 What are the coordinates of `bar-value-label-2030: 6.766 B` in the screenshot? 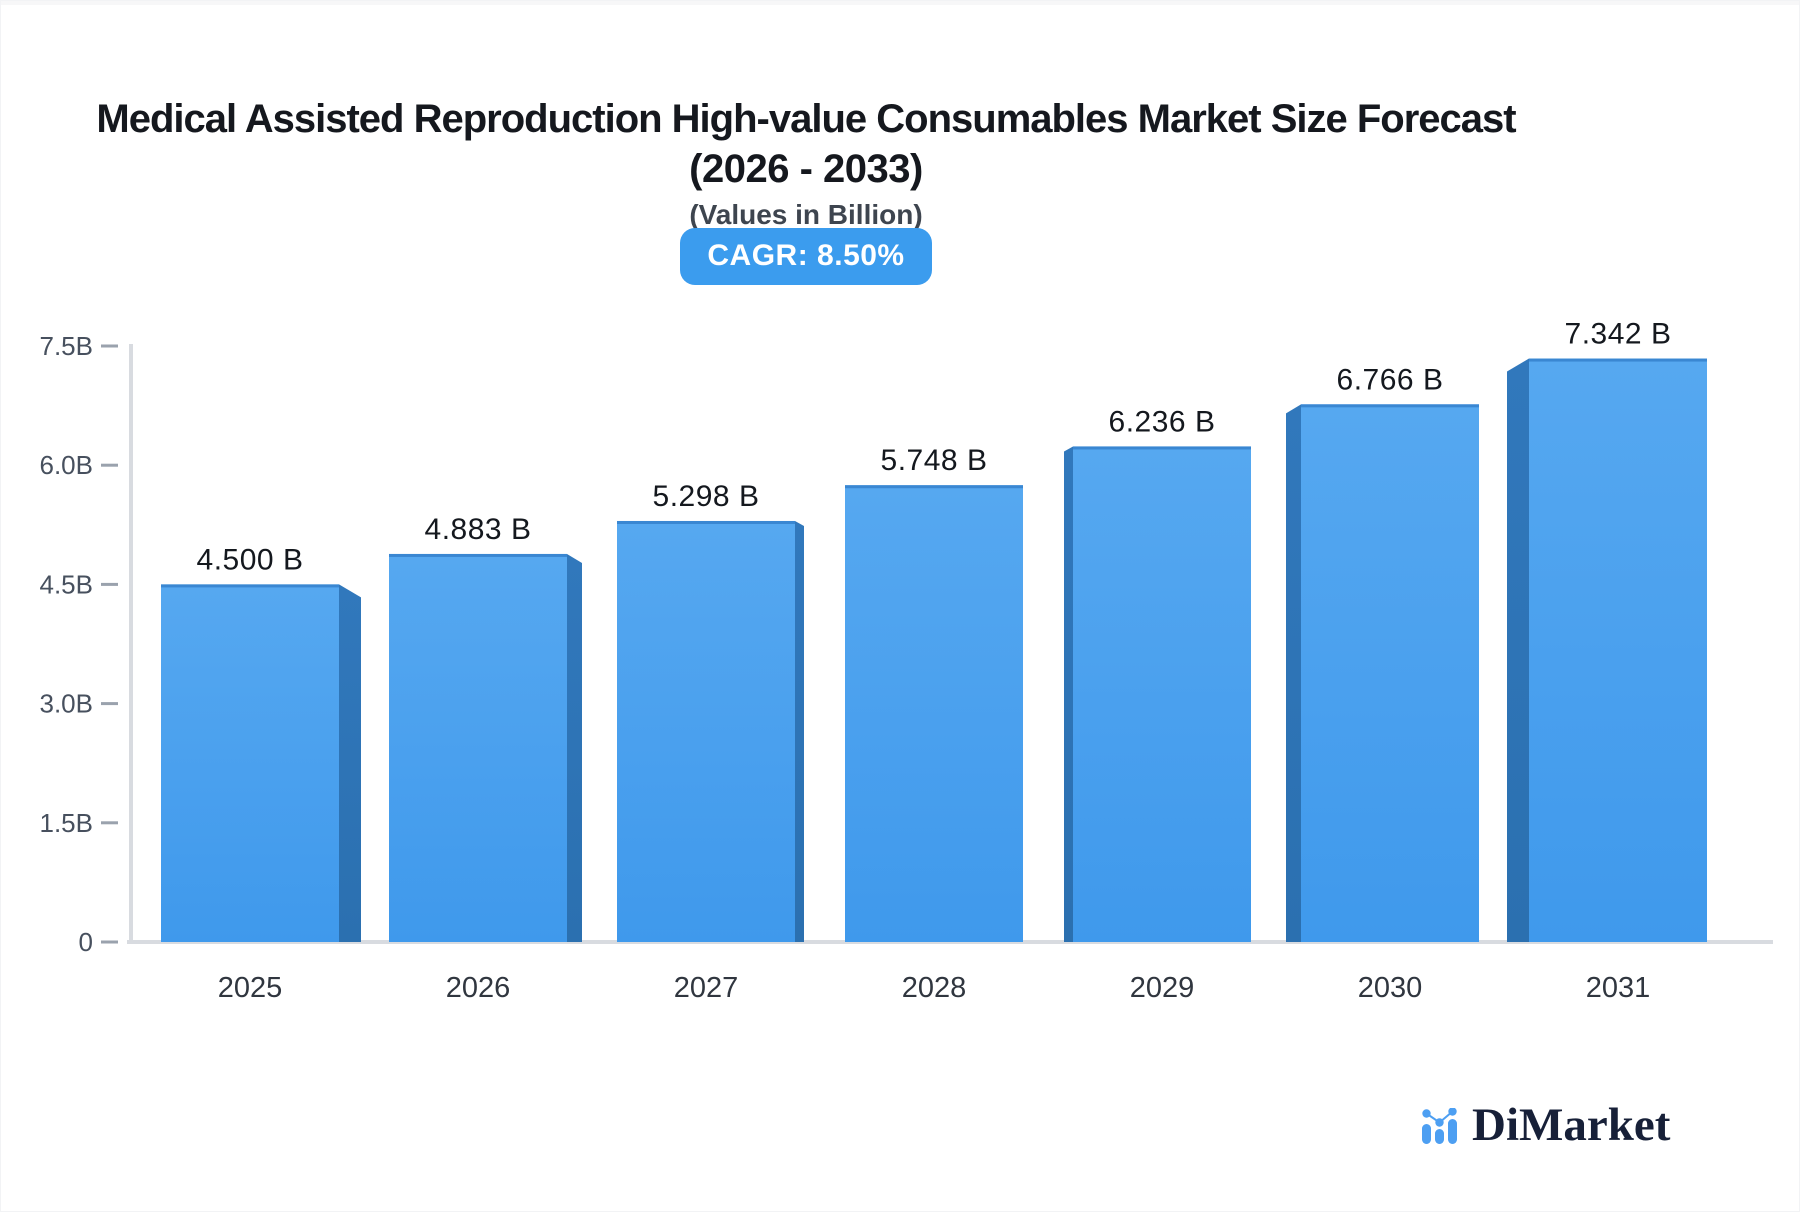 It's located at (1390, 379).